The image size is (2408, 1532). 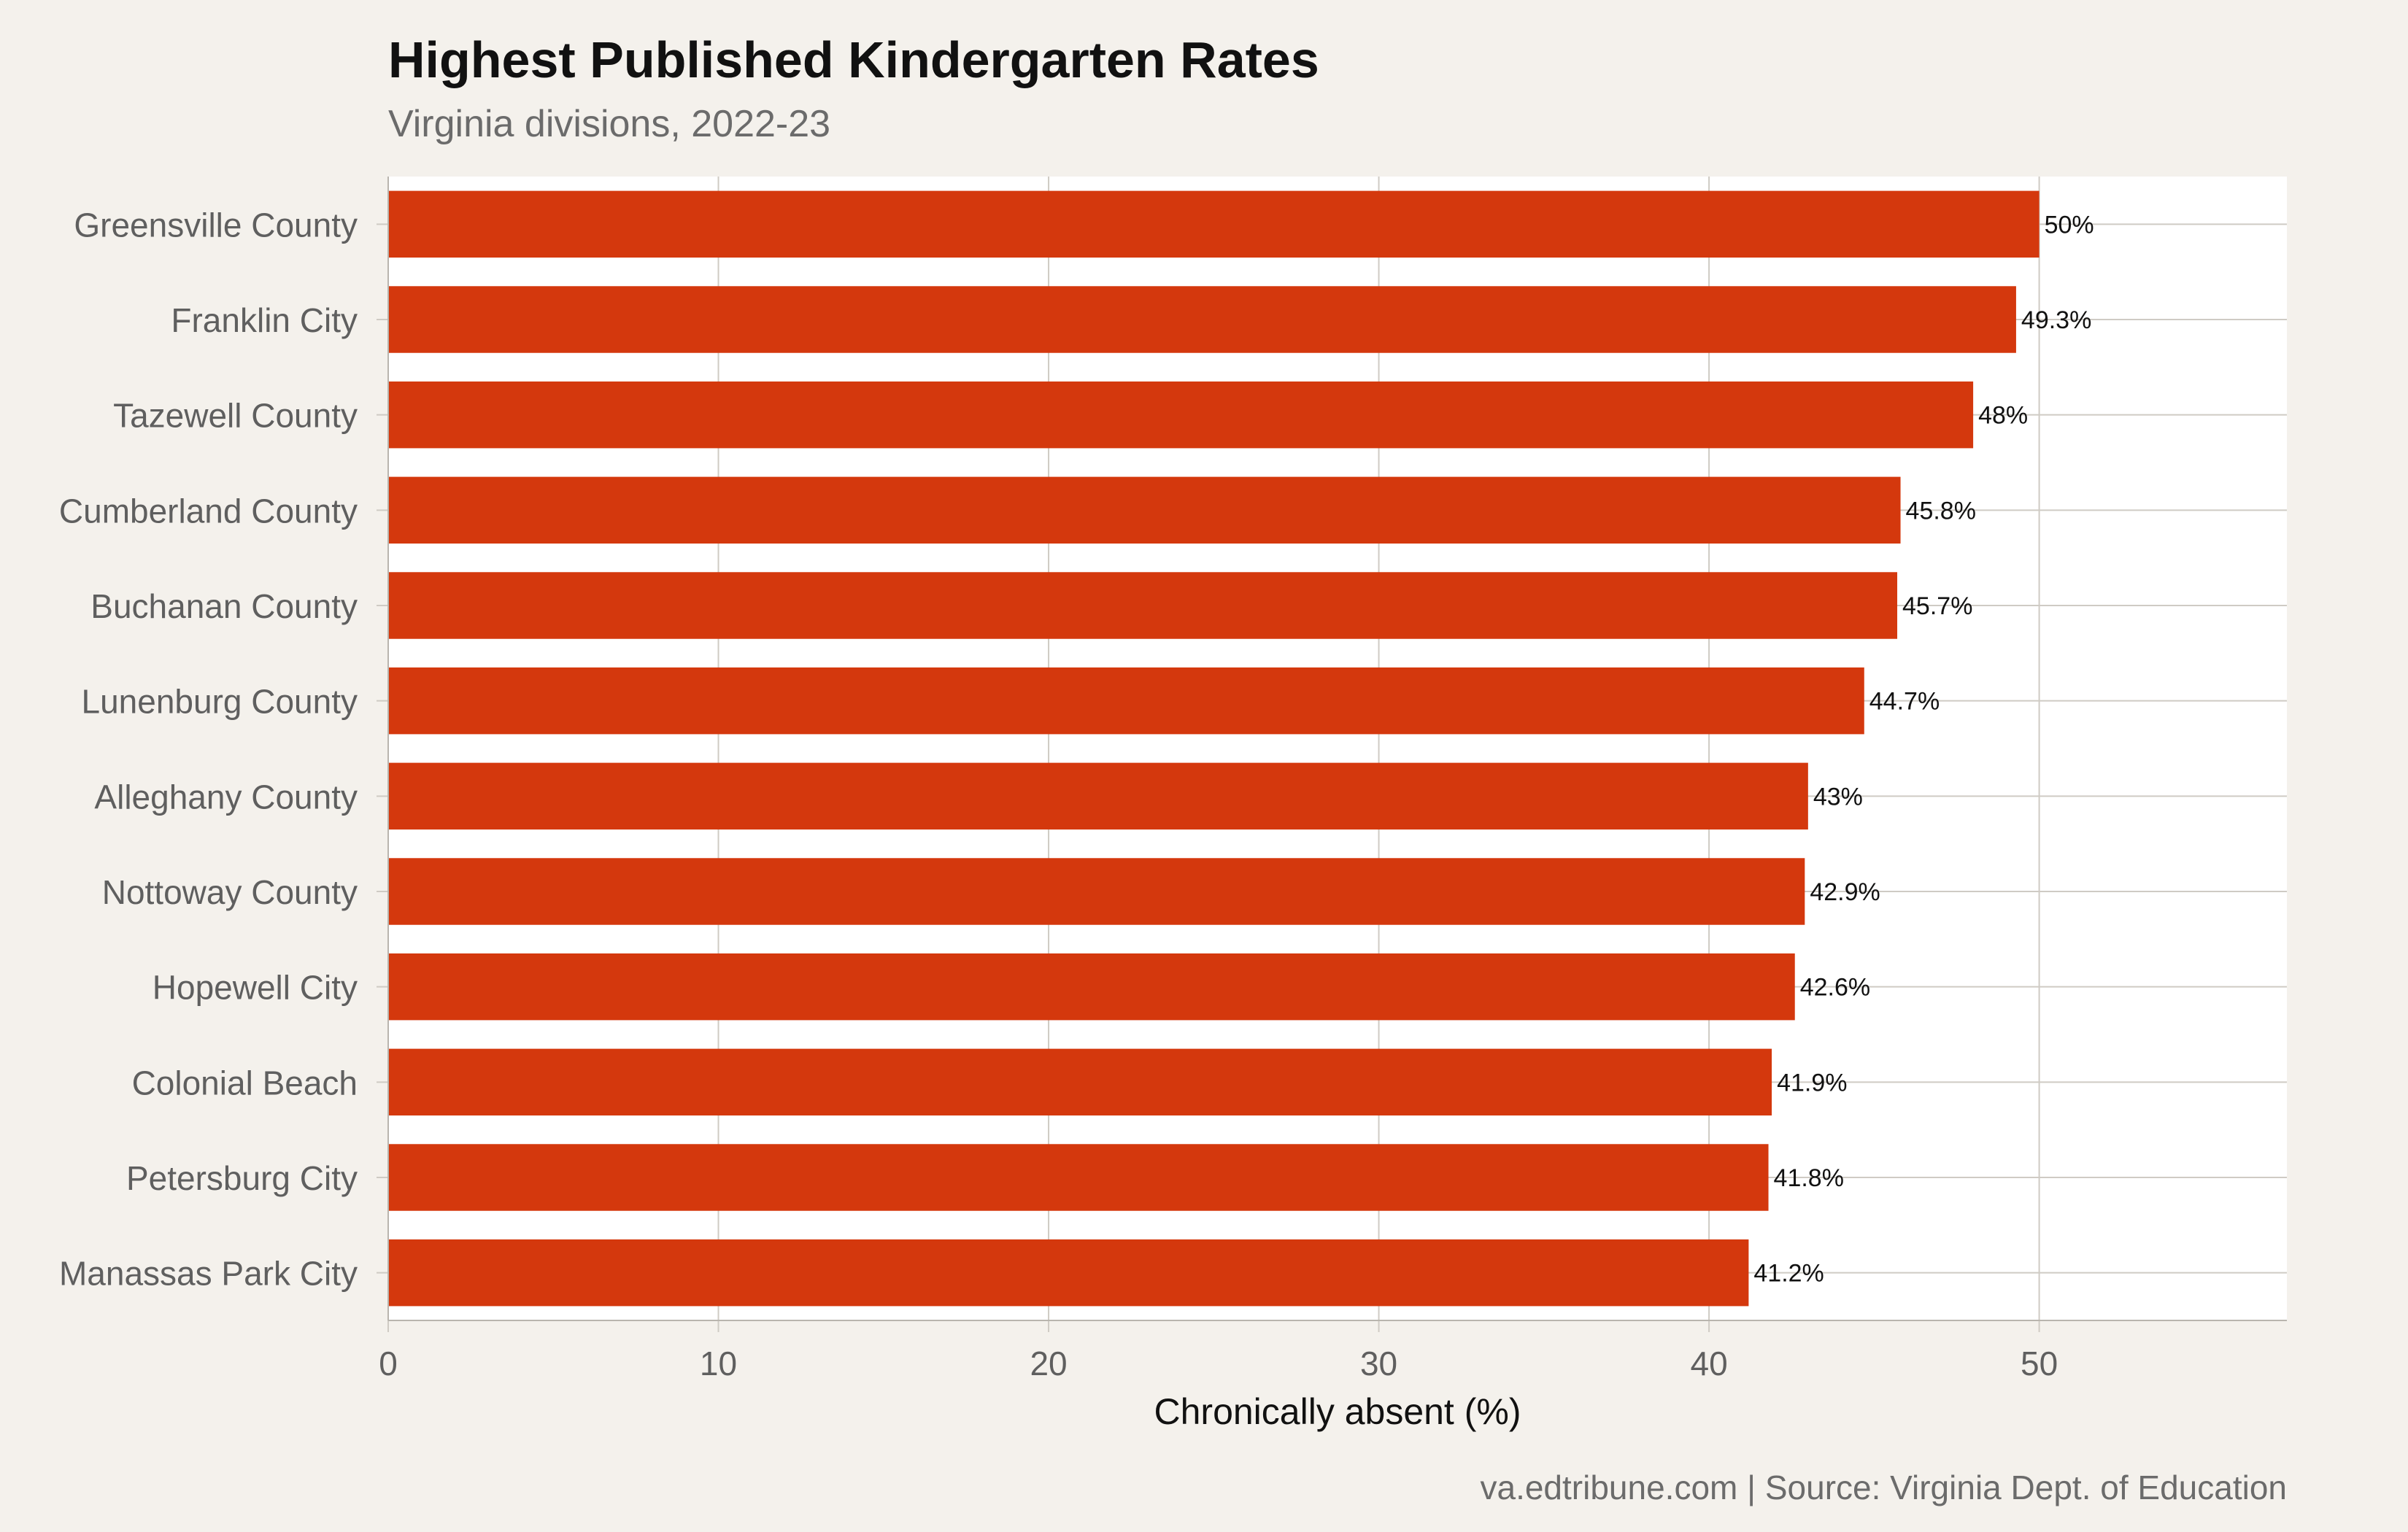 I want to click on category-label: Alleghany County, so click(x=226, y=797).